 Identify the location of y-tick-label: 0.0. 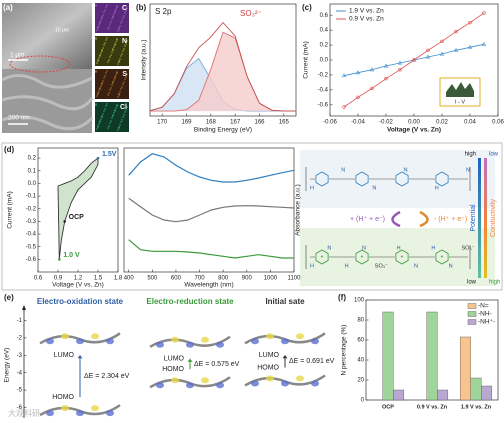
(32, 184).